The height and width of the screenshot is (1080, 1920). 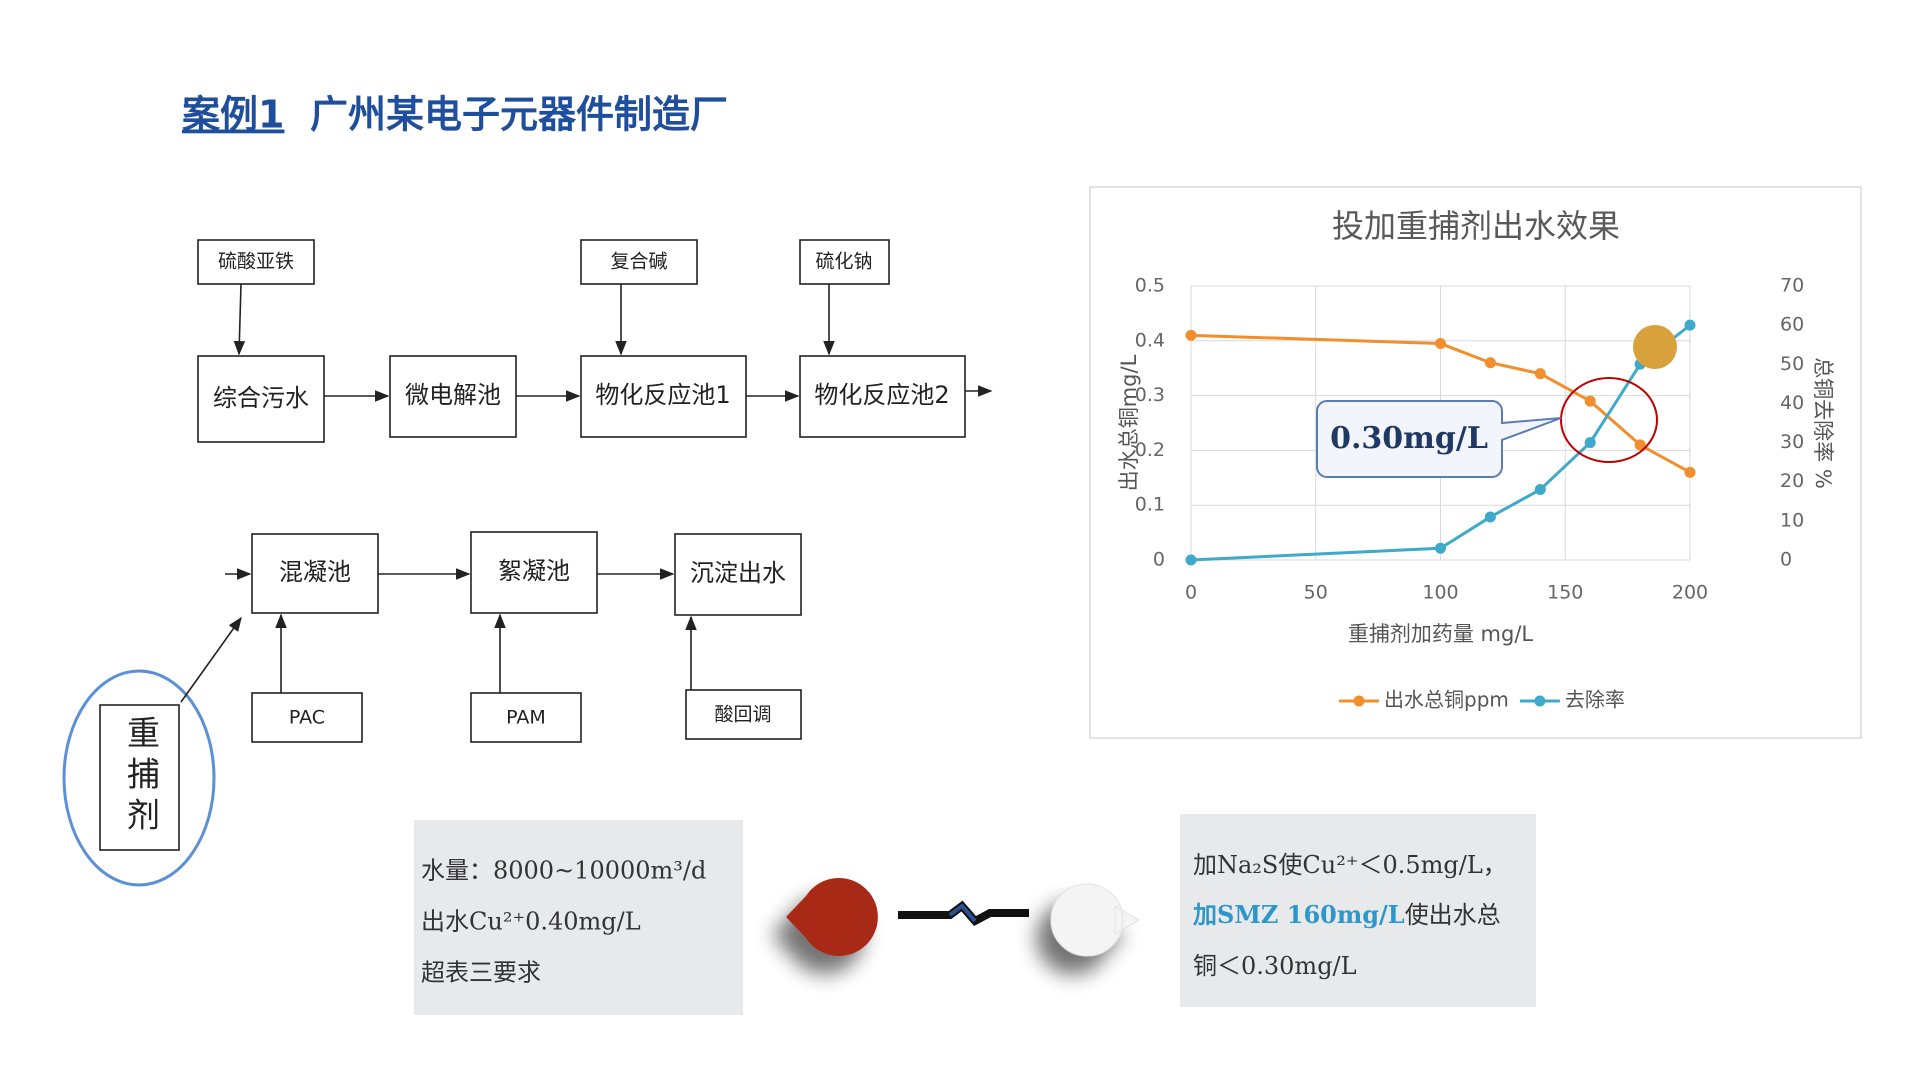 What do you see at coordinates (1299, 914) in the screenshot?
I see `note-highlight: 加SMZ 160mg/L` at bounding box center [1299, 914].